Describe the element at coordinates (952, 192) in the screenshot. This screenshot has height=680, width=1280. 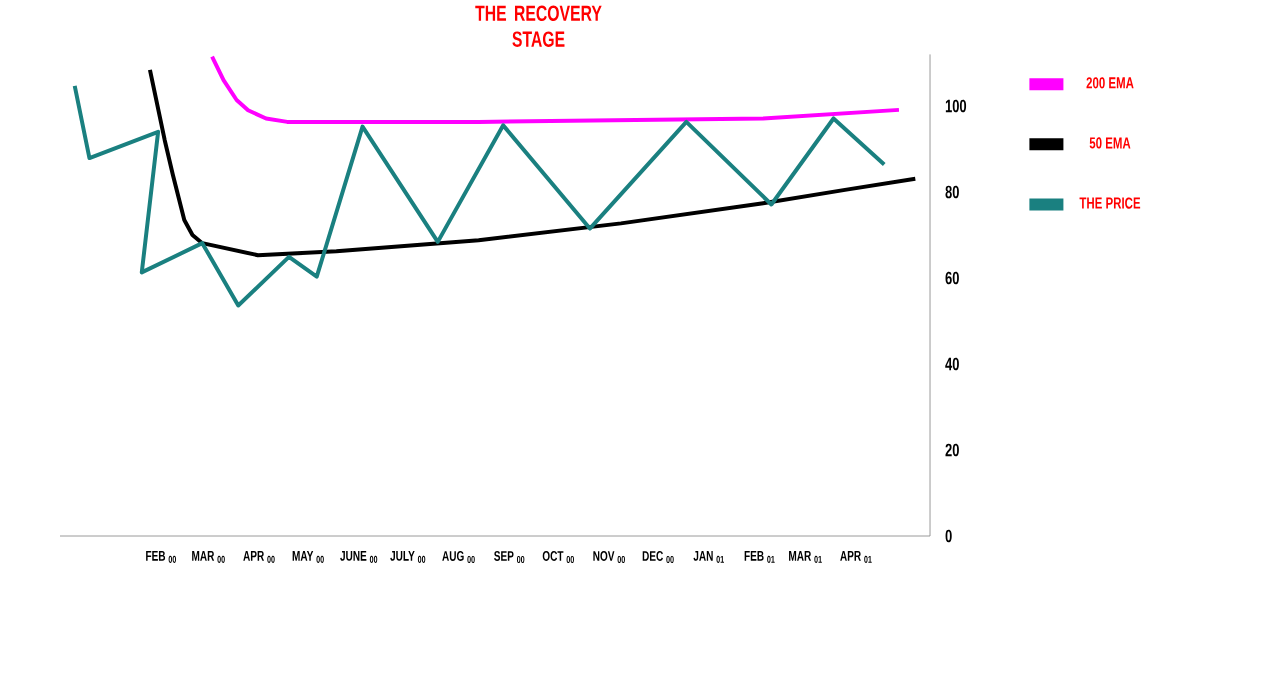
I see `y-tick-label: 80` at that location.